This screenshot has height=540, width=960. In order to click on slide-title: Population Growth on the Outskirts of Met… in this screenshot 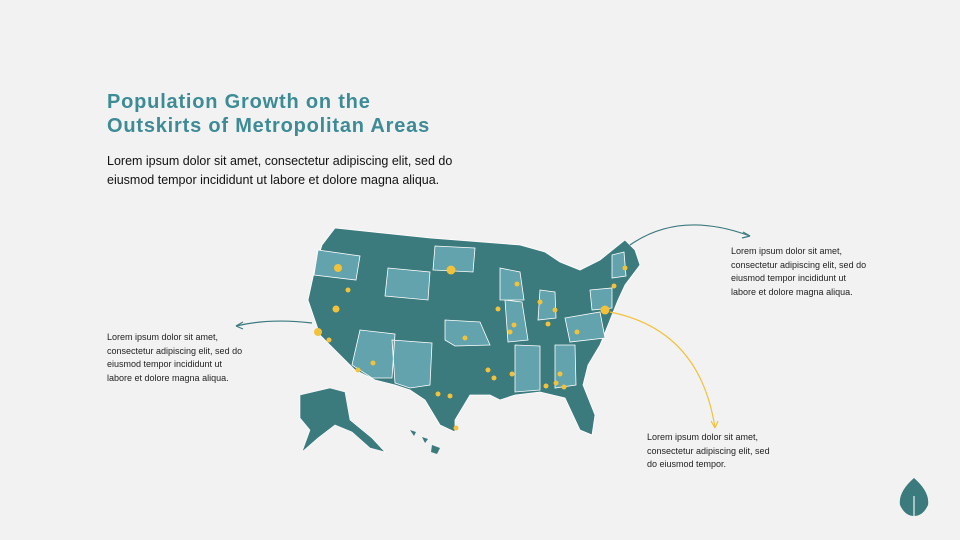, I will do `click(268, 114)`.